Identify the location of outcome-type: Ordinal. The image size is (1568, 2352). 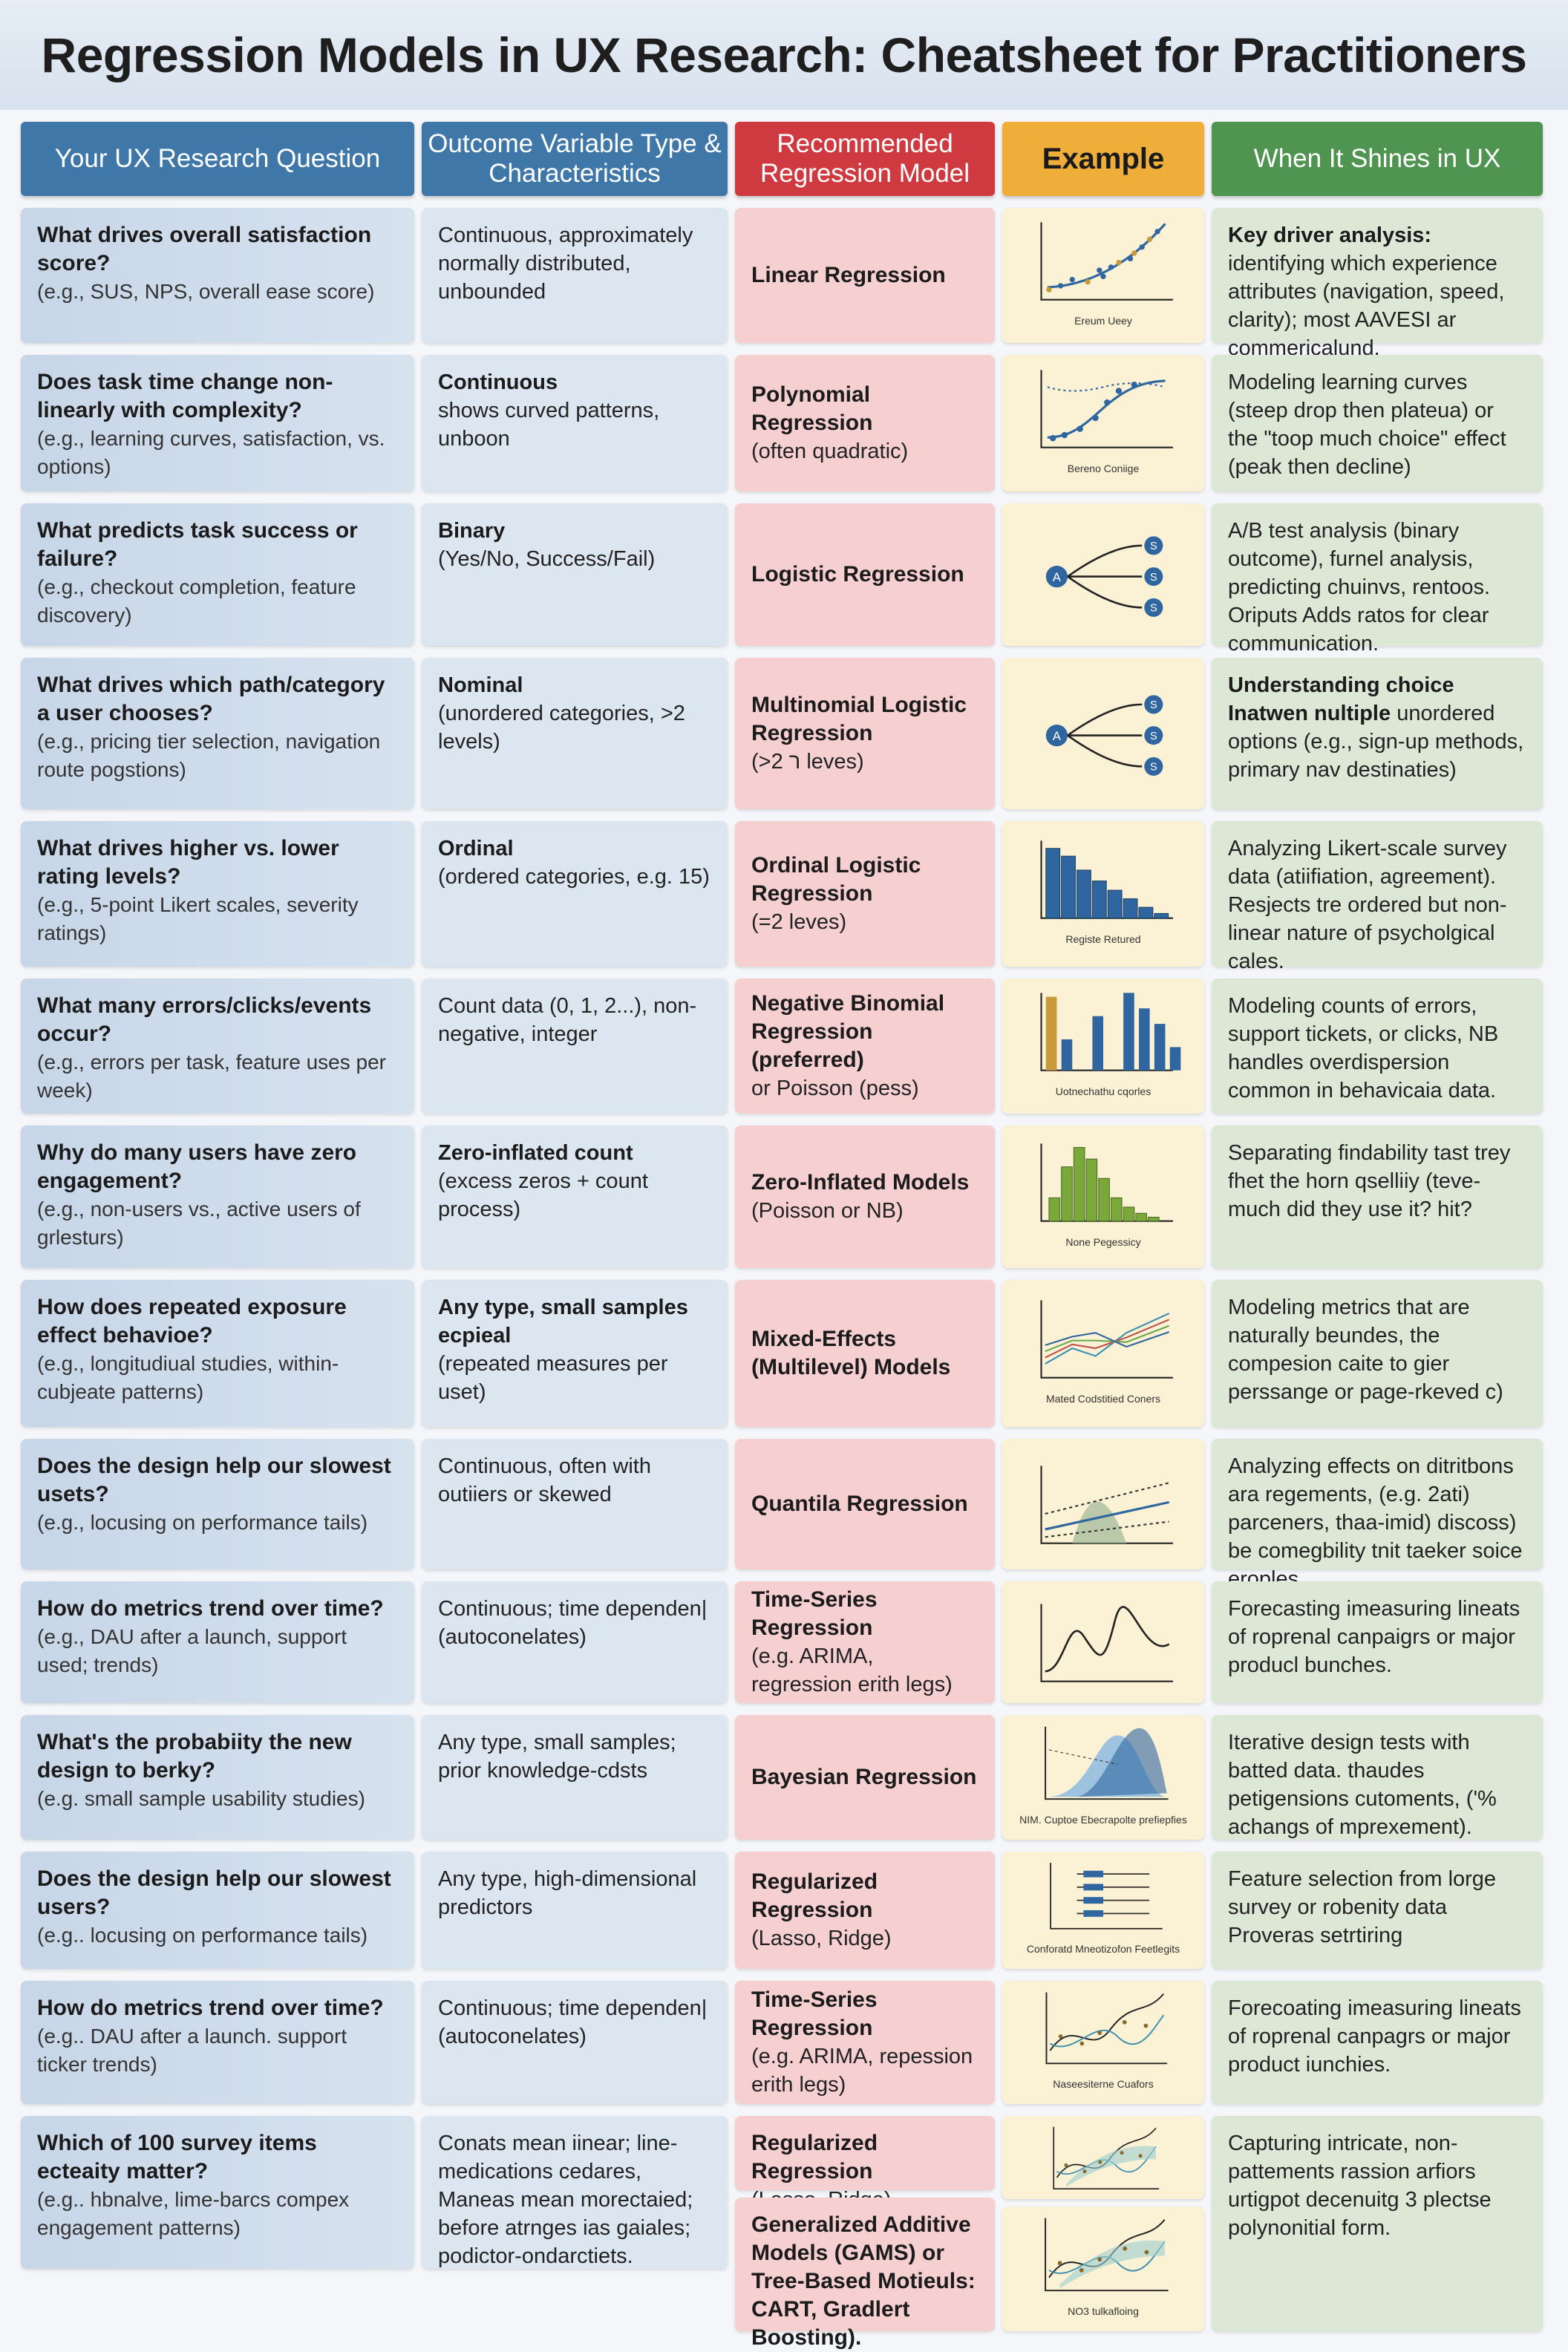
(476, 848).